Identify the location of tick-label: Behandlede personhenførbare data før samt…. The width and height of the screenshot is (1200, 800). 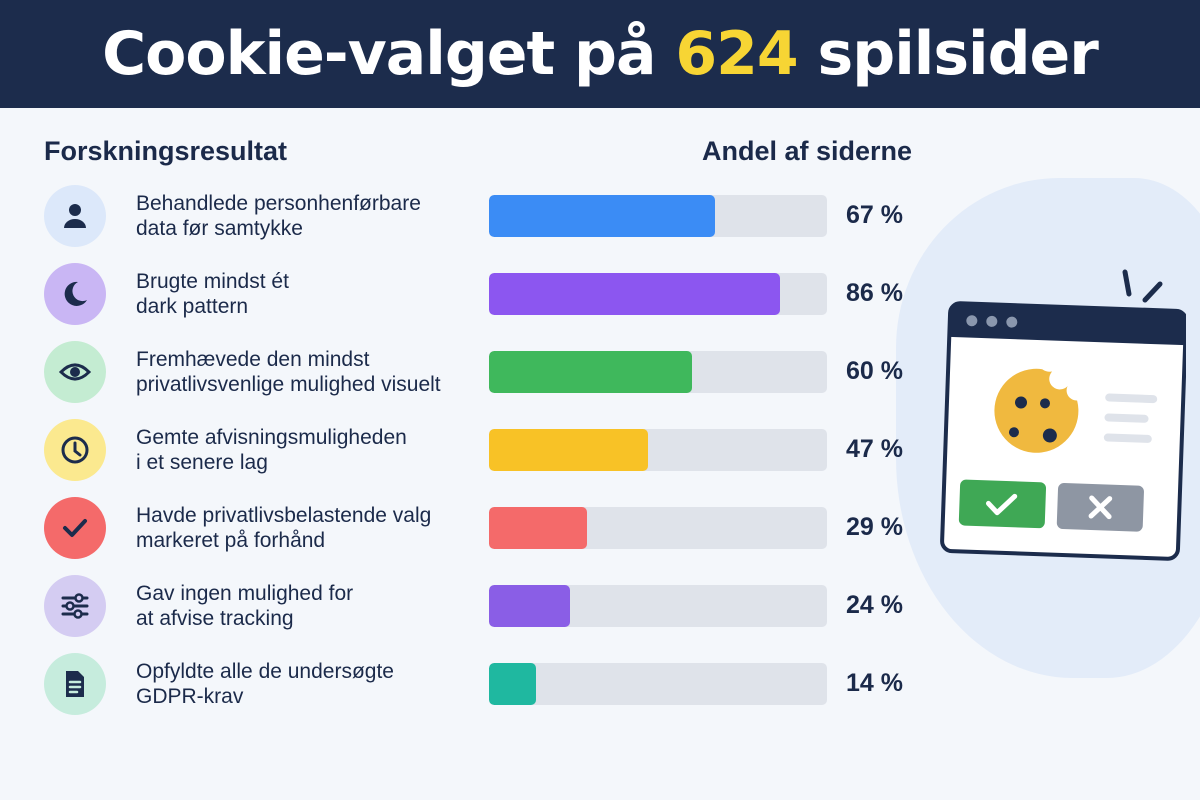
(306, 216).